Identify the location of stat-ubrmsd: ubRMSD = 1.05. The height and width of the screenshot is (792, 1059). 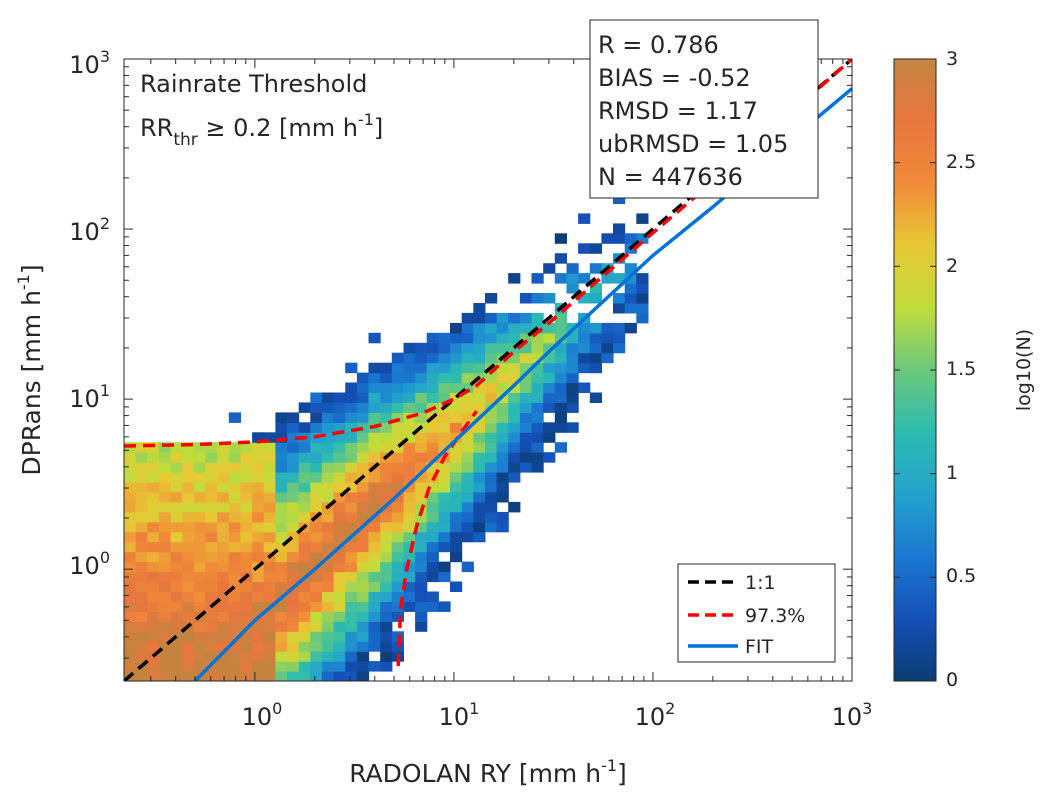
(693, 144).